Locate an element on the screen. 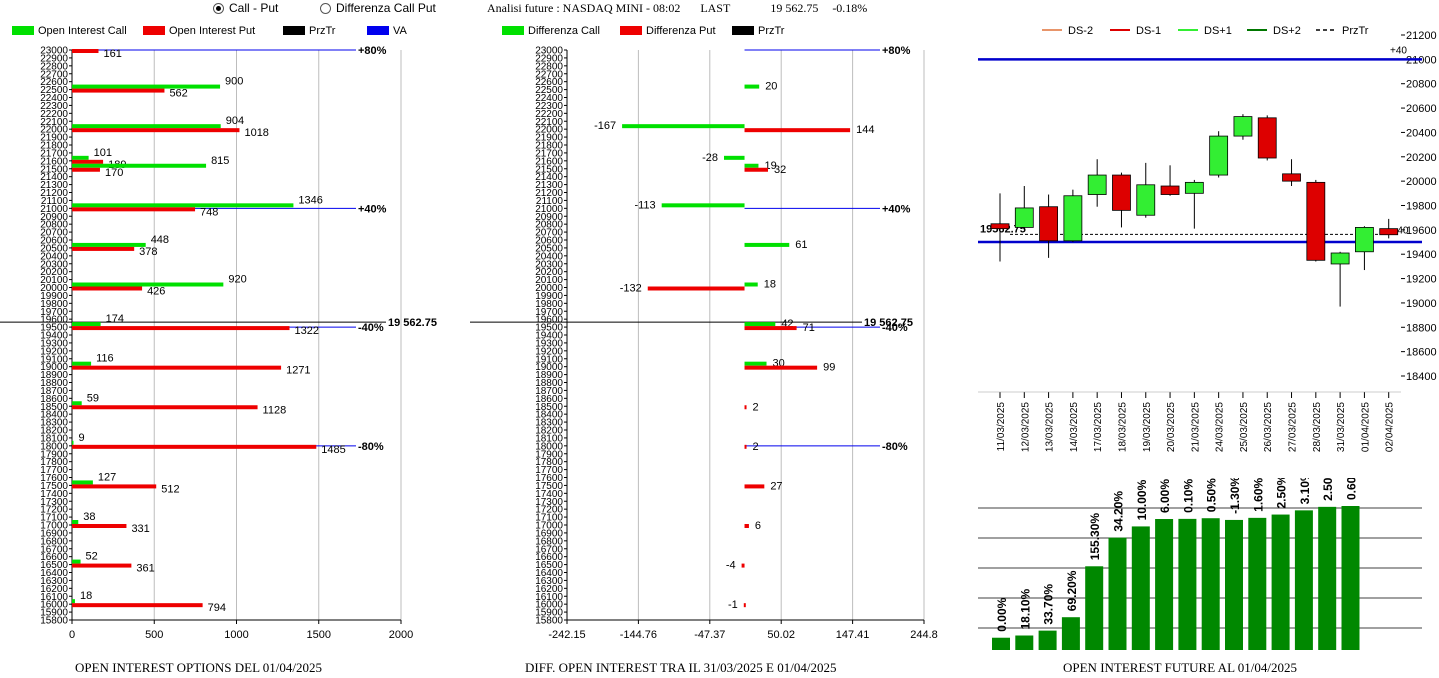 The image size is (1439, 678). oi-y-tick-label-29: 20100 is located at coordinates (54, 280).